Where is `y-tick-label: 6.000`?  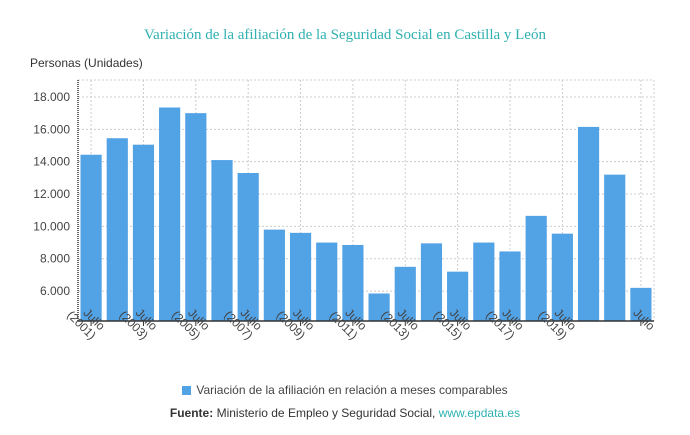
y-tick-label: 6.000 is located at coordinates (55, 291).